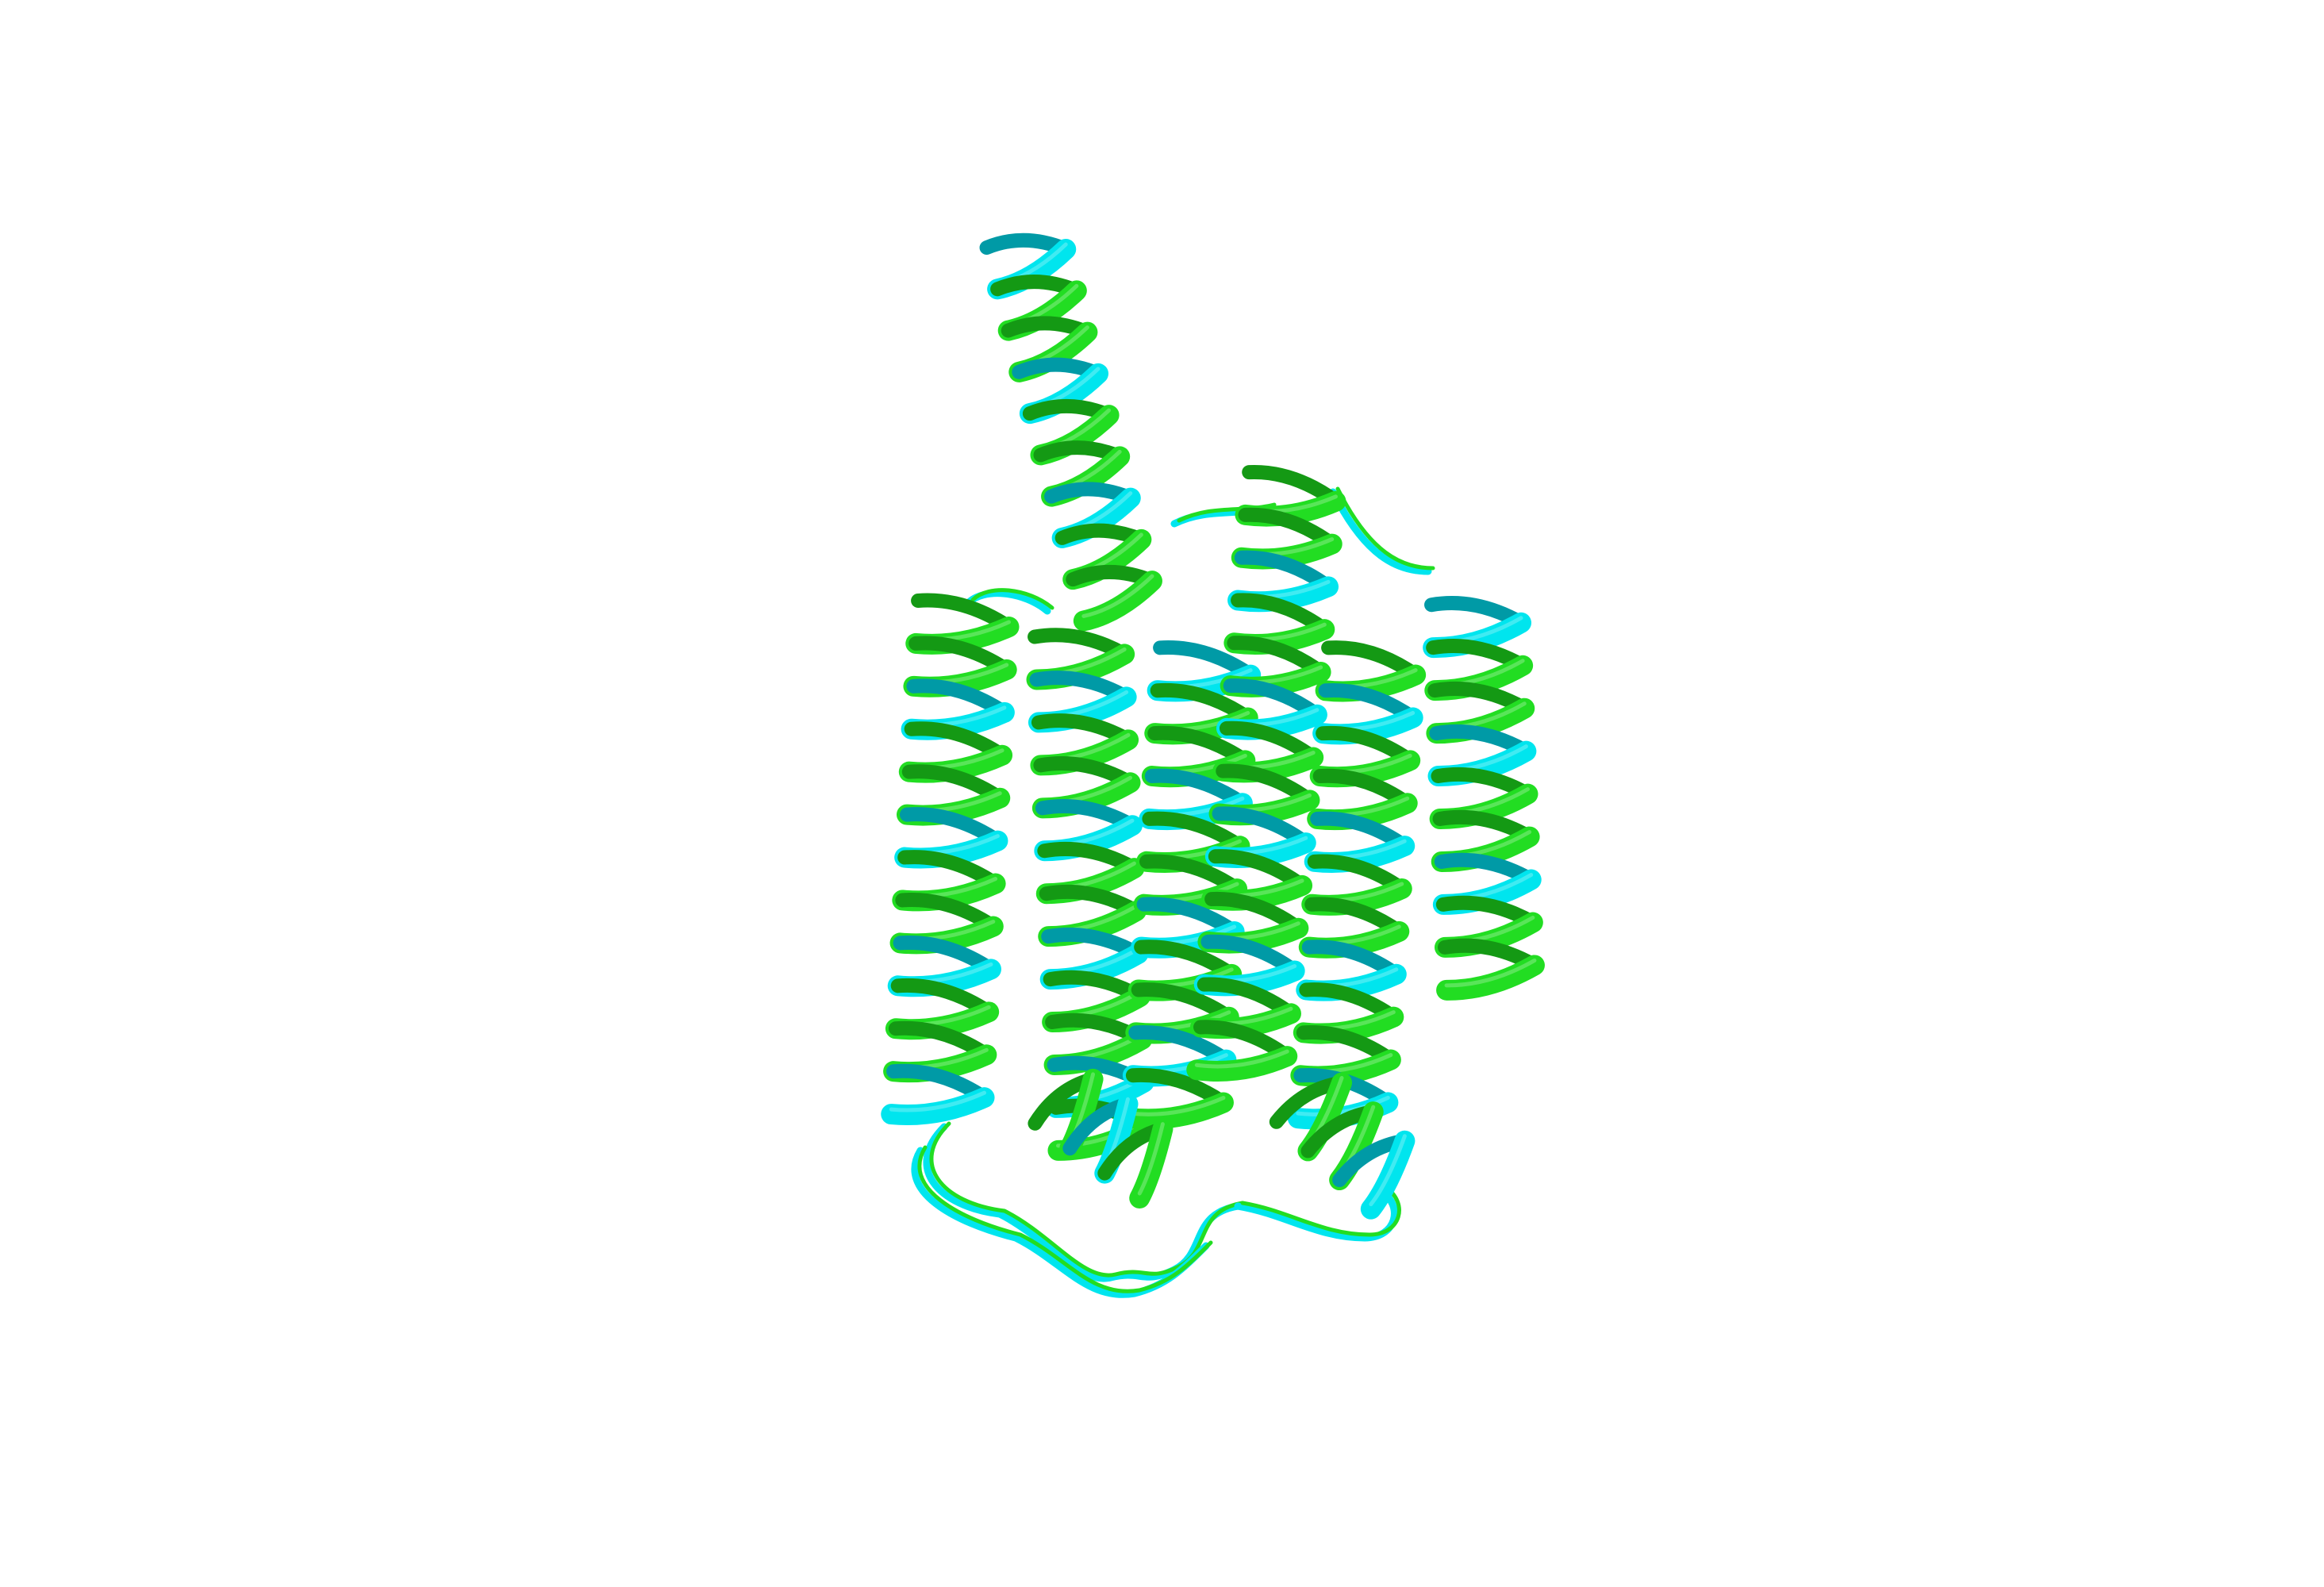 The image size is (2324, 1587). I want to click on loop-strands, so click(1173, 892).